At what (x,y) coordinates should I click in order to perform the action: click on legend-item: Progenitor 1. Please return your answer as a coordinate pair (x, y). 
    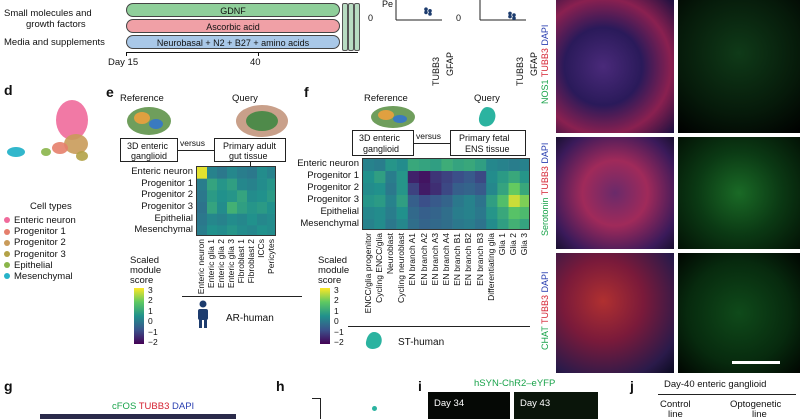
    Looking at the image, I should click on (35, 232).